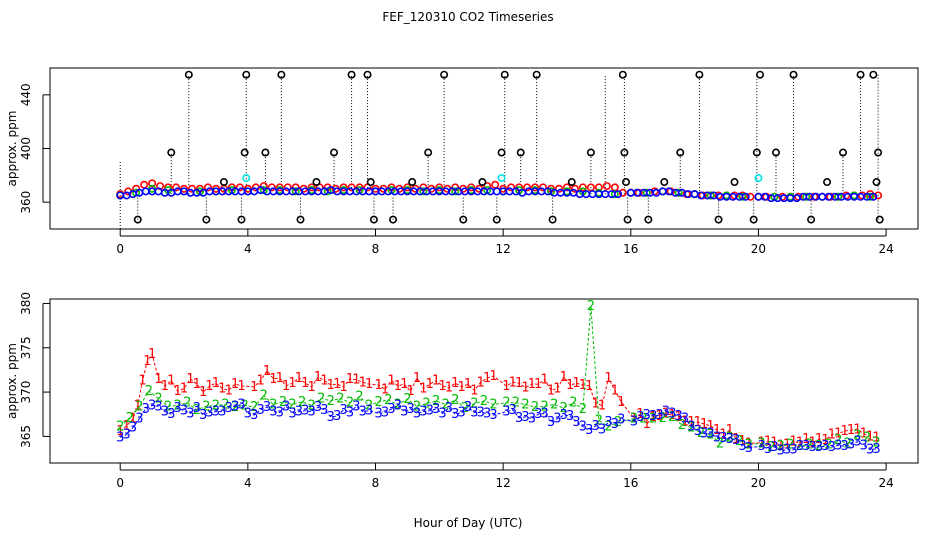  What do you see at coordinates (630, 483) in the screenshot?
I see `x-tick-label: 16` at bounding box center [630, 483].